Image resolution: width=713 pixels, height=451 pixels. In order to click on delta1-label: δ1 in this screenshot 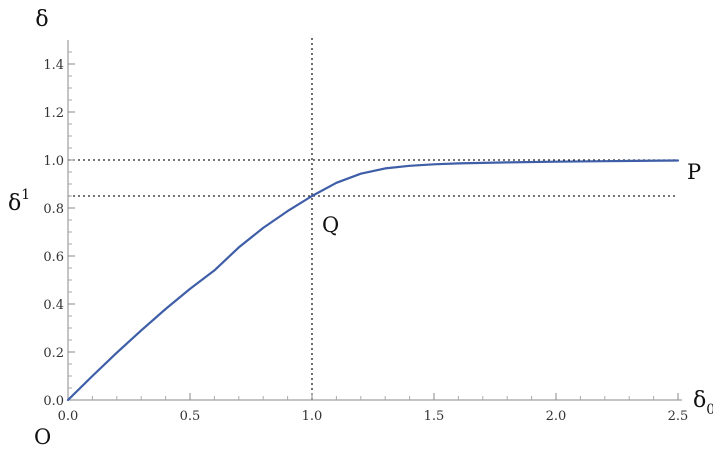, I will do `click(19, 201)`.